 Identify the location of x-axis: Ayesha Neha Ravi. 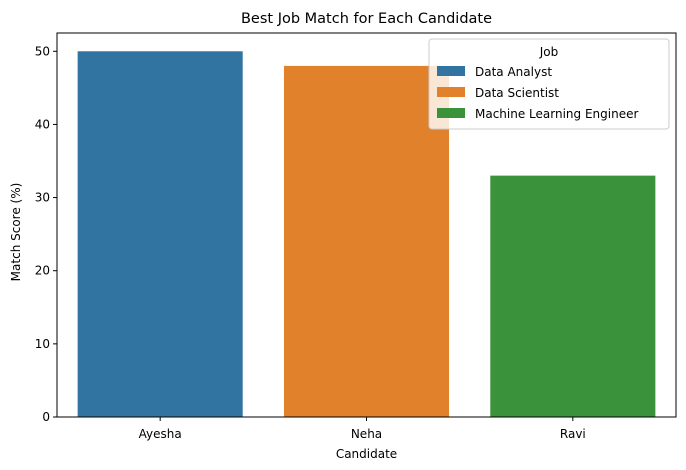
(362, 429).